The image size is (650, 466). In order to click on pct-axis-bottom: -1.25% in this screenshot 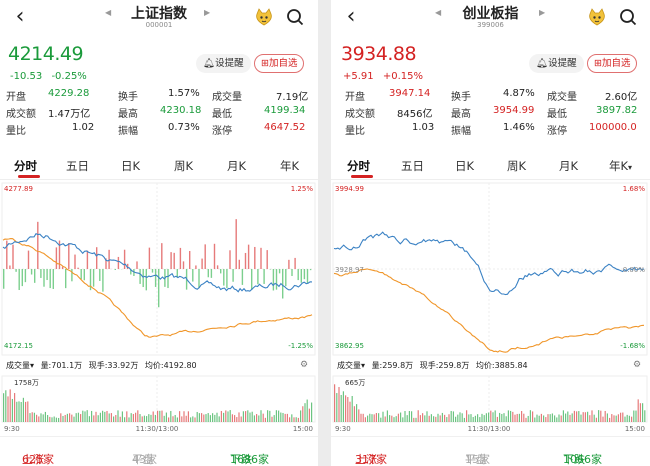, I will do `click(300, 346)`.